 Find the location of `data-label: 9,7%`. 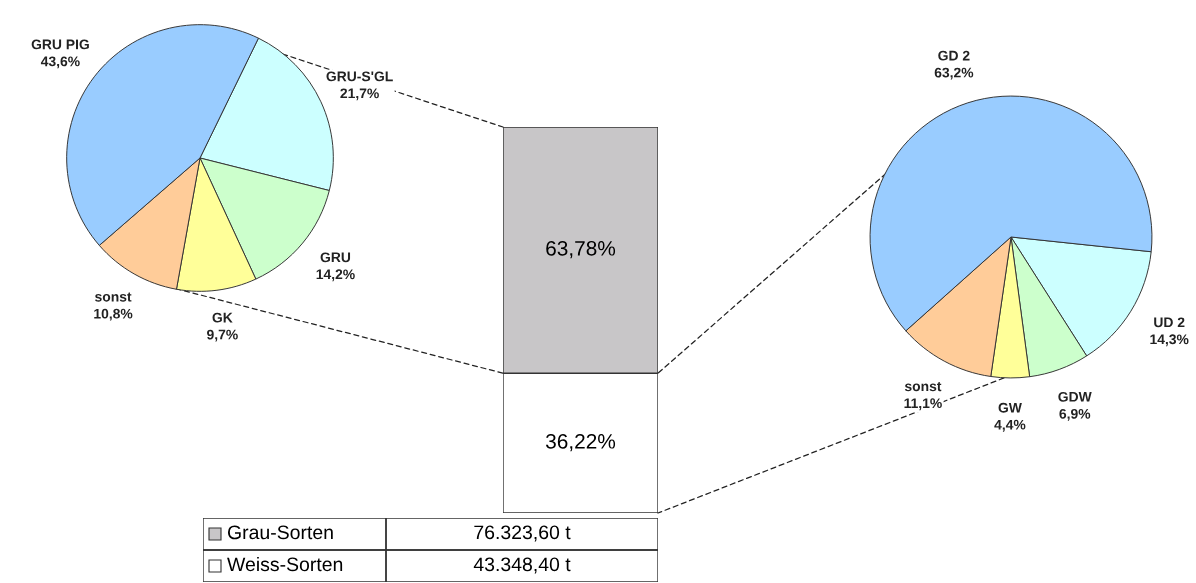

data-label: 9,7% is located at coordinates (222, 335).